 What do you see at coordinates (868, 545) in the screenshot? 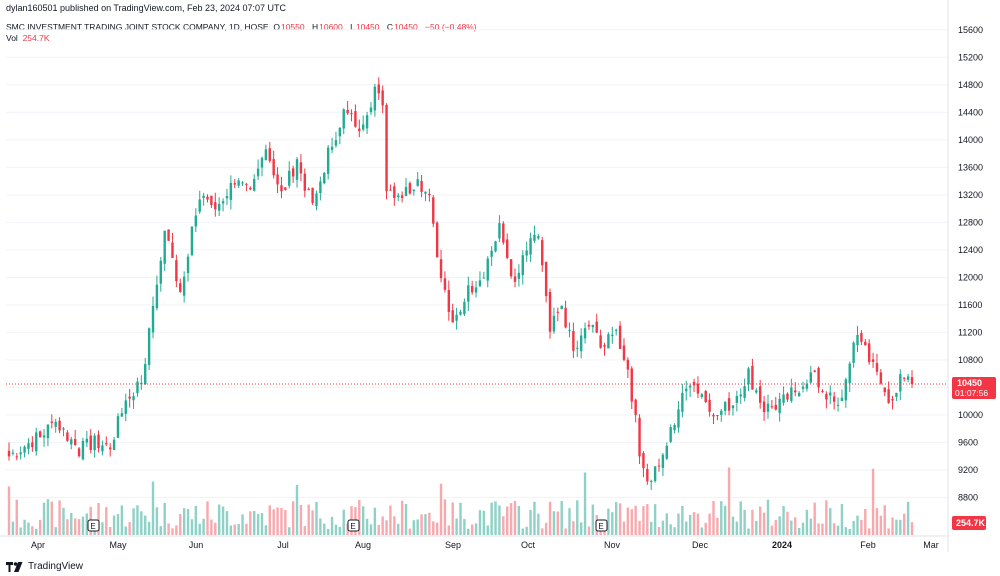
I see `x-tick-label: Feb` at bounding box center [868, 545].